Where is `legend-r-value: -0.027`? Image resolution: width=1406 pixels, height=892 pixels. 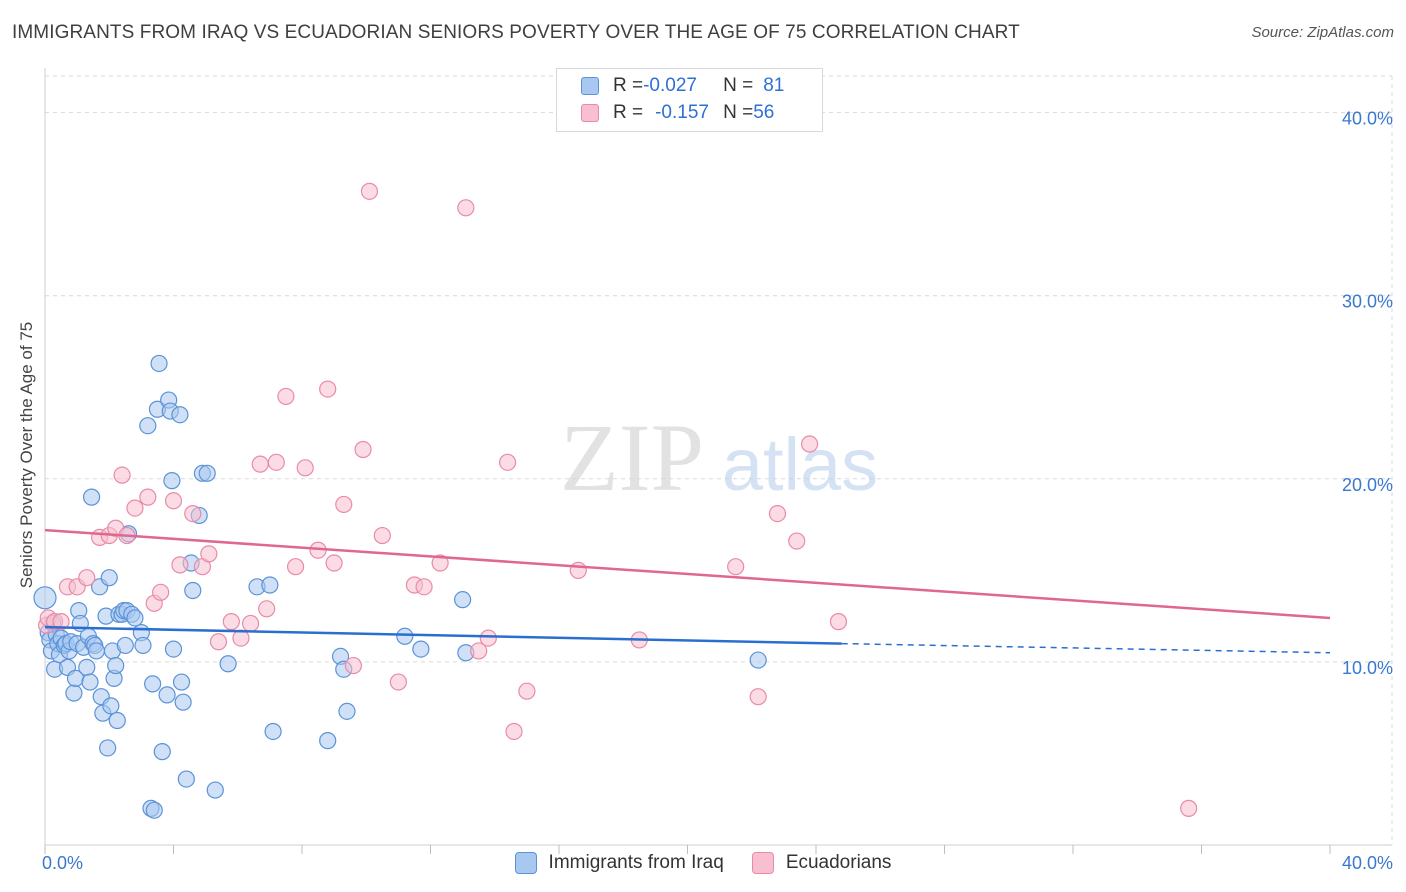 legend-r-value: -0.027 is located at coordinates (670, 85).